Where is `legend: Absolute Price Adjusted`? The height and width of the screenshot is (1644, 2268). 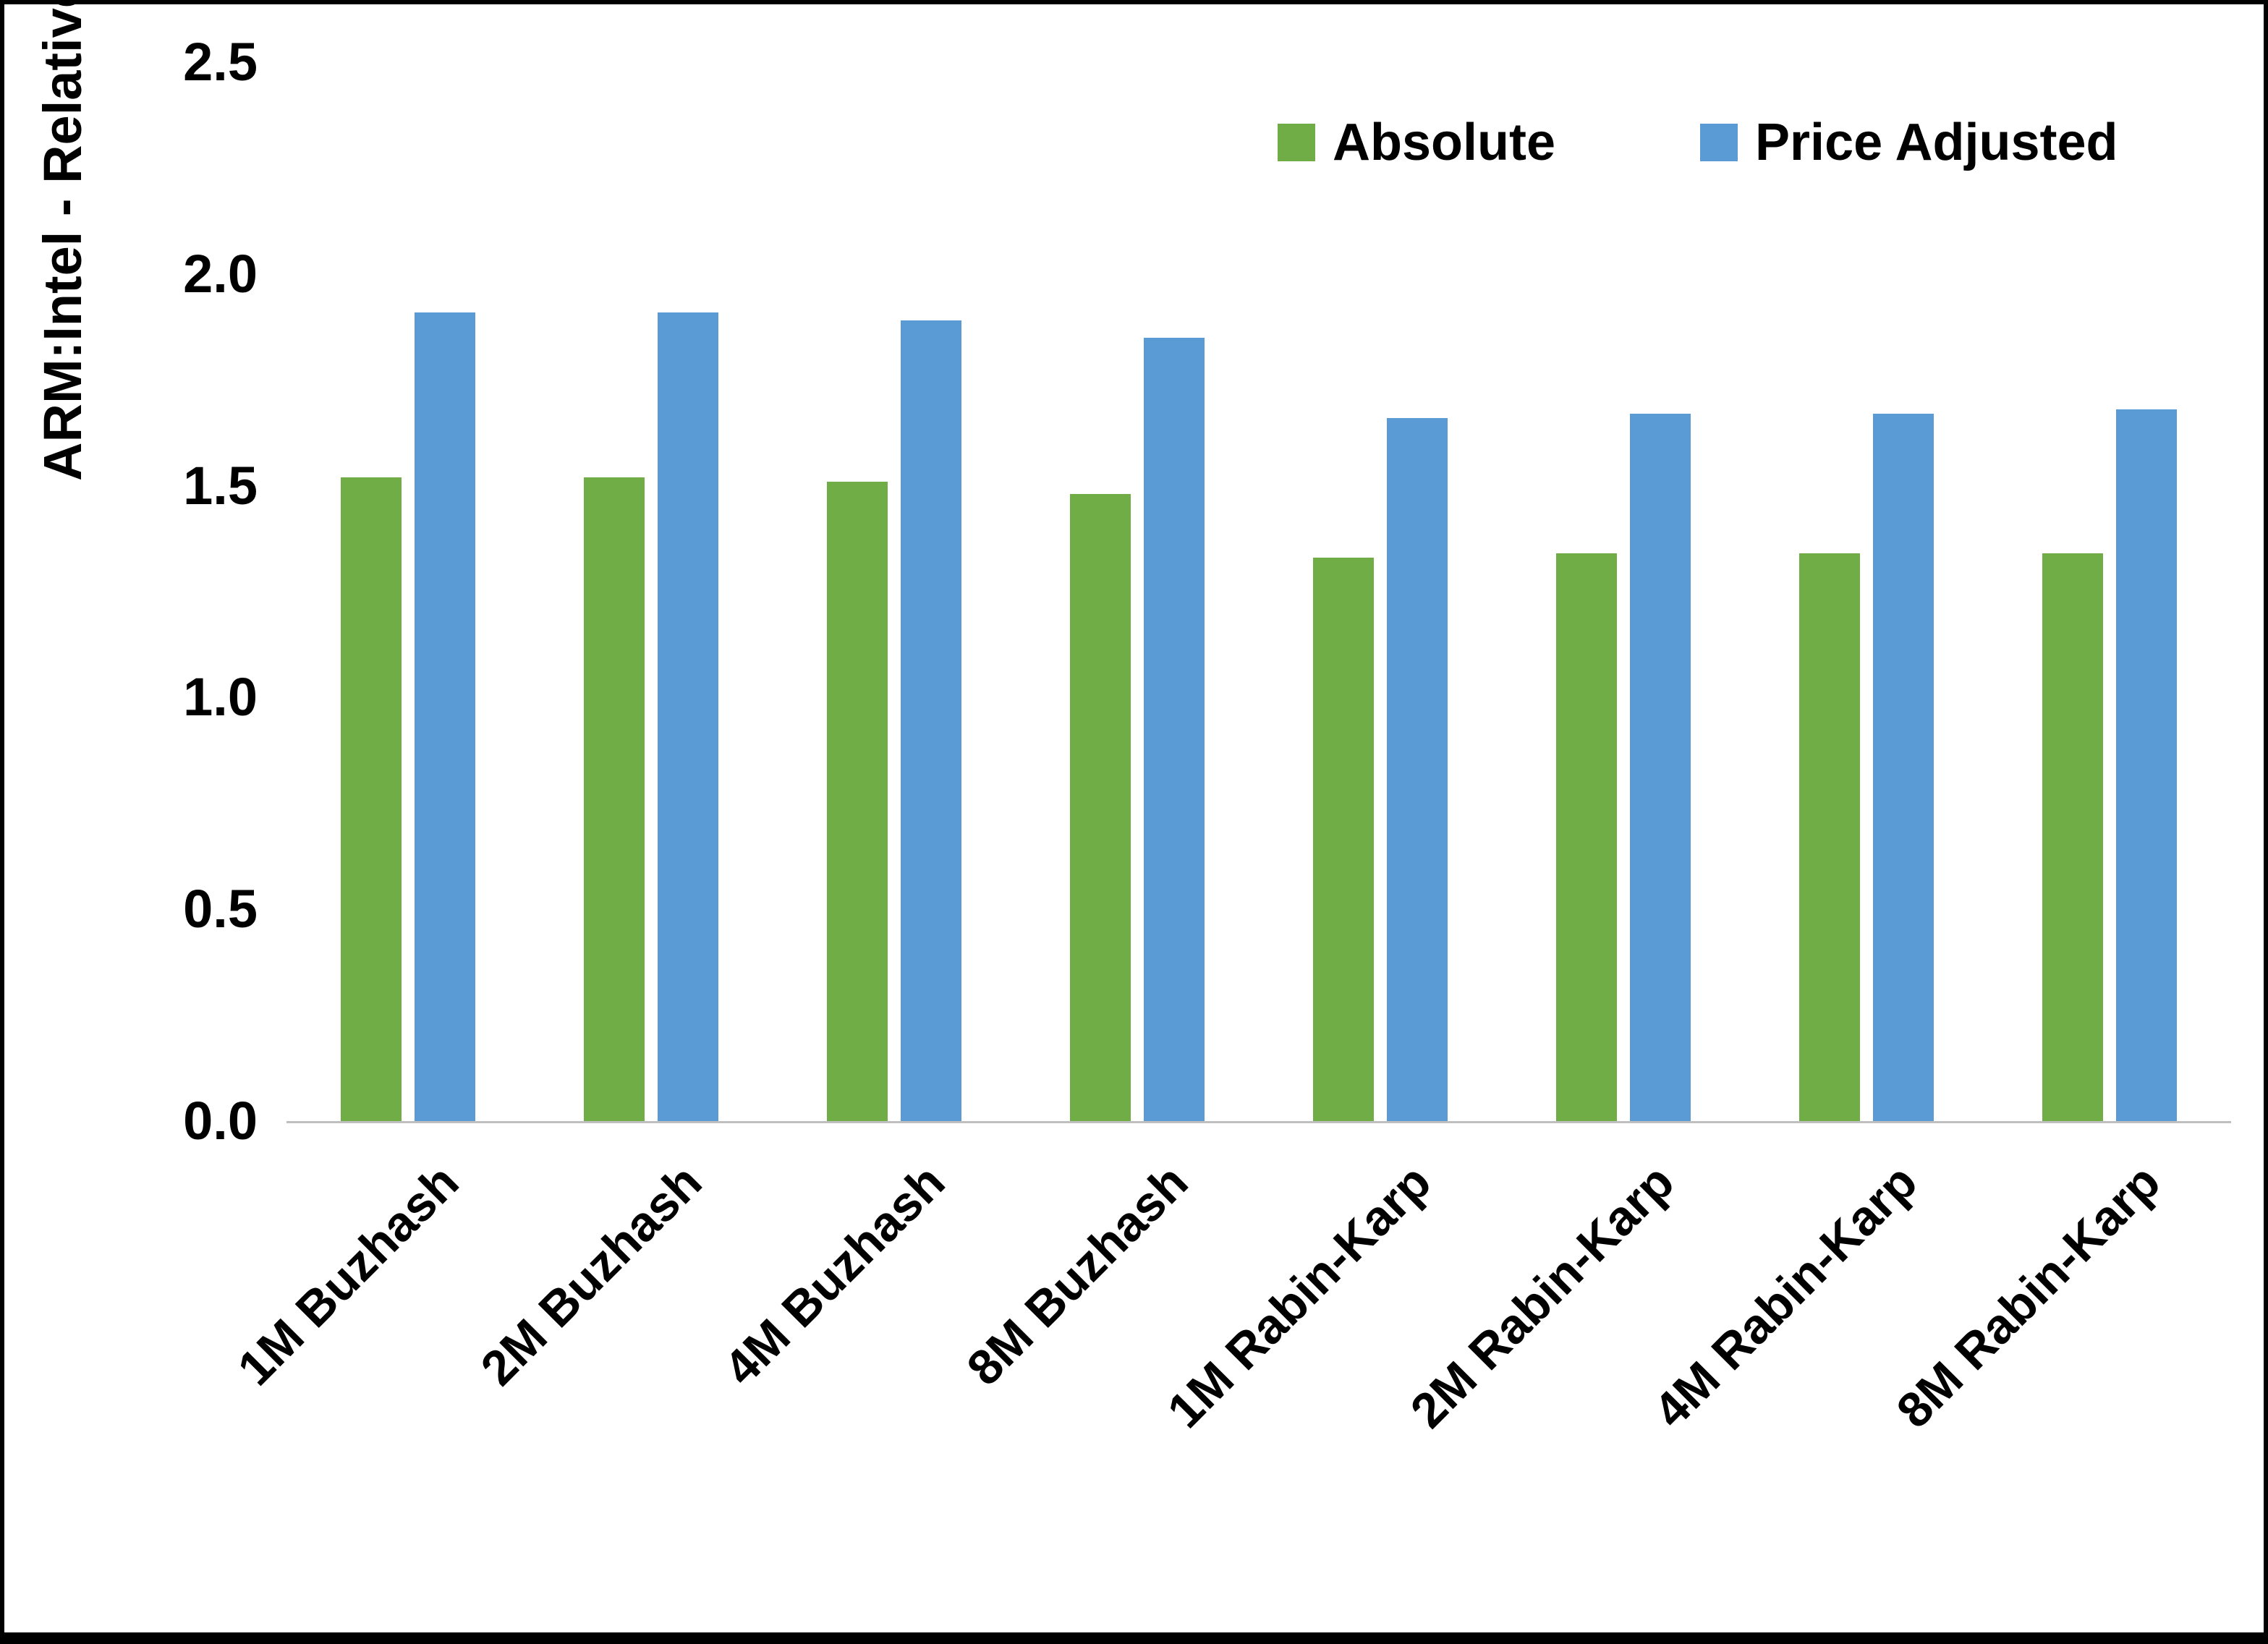 legend: Absolute Price Adjusted is located at coordinates (1698, 142).